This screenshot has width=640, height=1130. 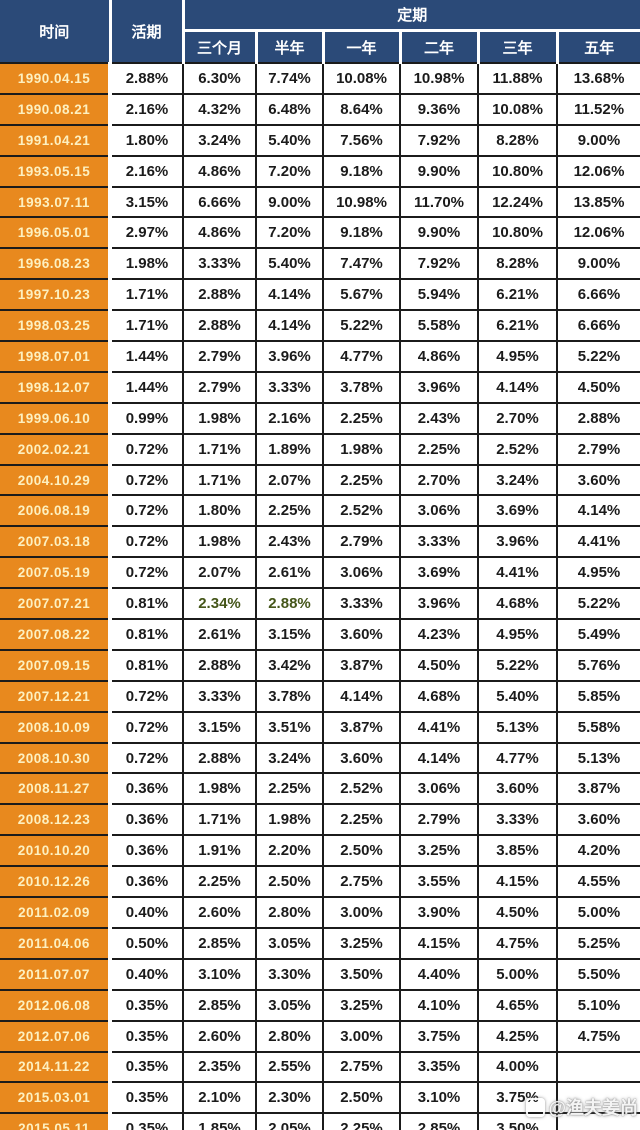 What do you see at coordinates (439, 109) in the screenshot?
I see `rate-cell: 9.36%` at bounding box center [439, 109].